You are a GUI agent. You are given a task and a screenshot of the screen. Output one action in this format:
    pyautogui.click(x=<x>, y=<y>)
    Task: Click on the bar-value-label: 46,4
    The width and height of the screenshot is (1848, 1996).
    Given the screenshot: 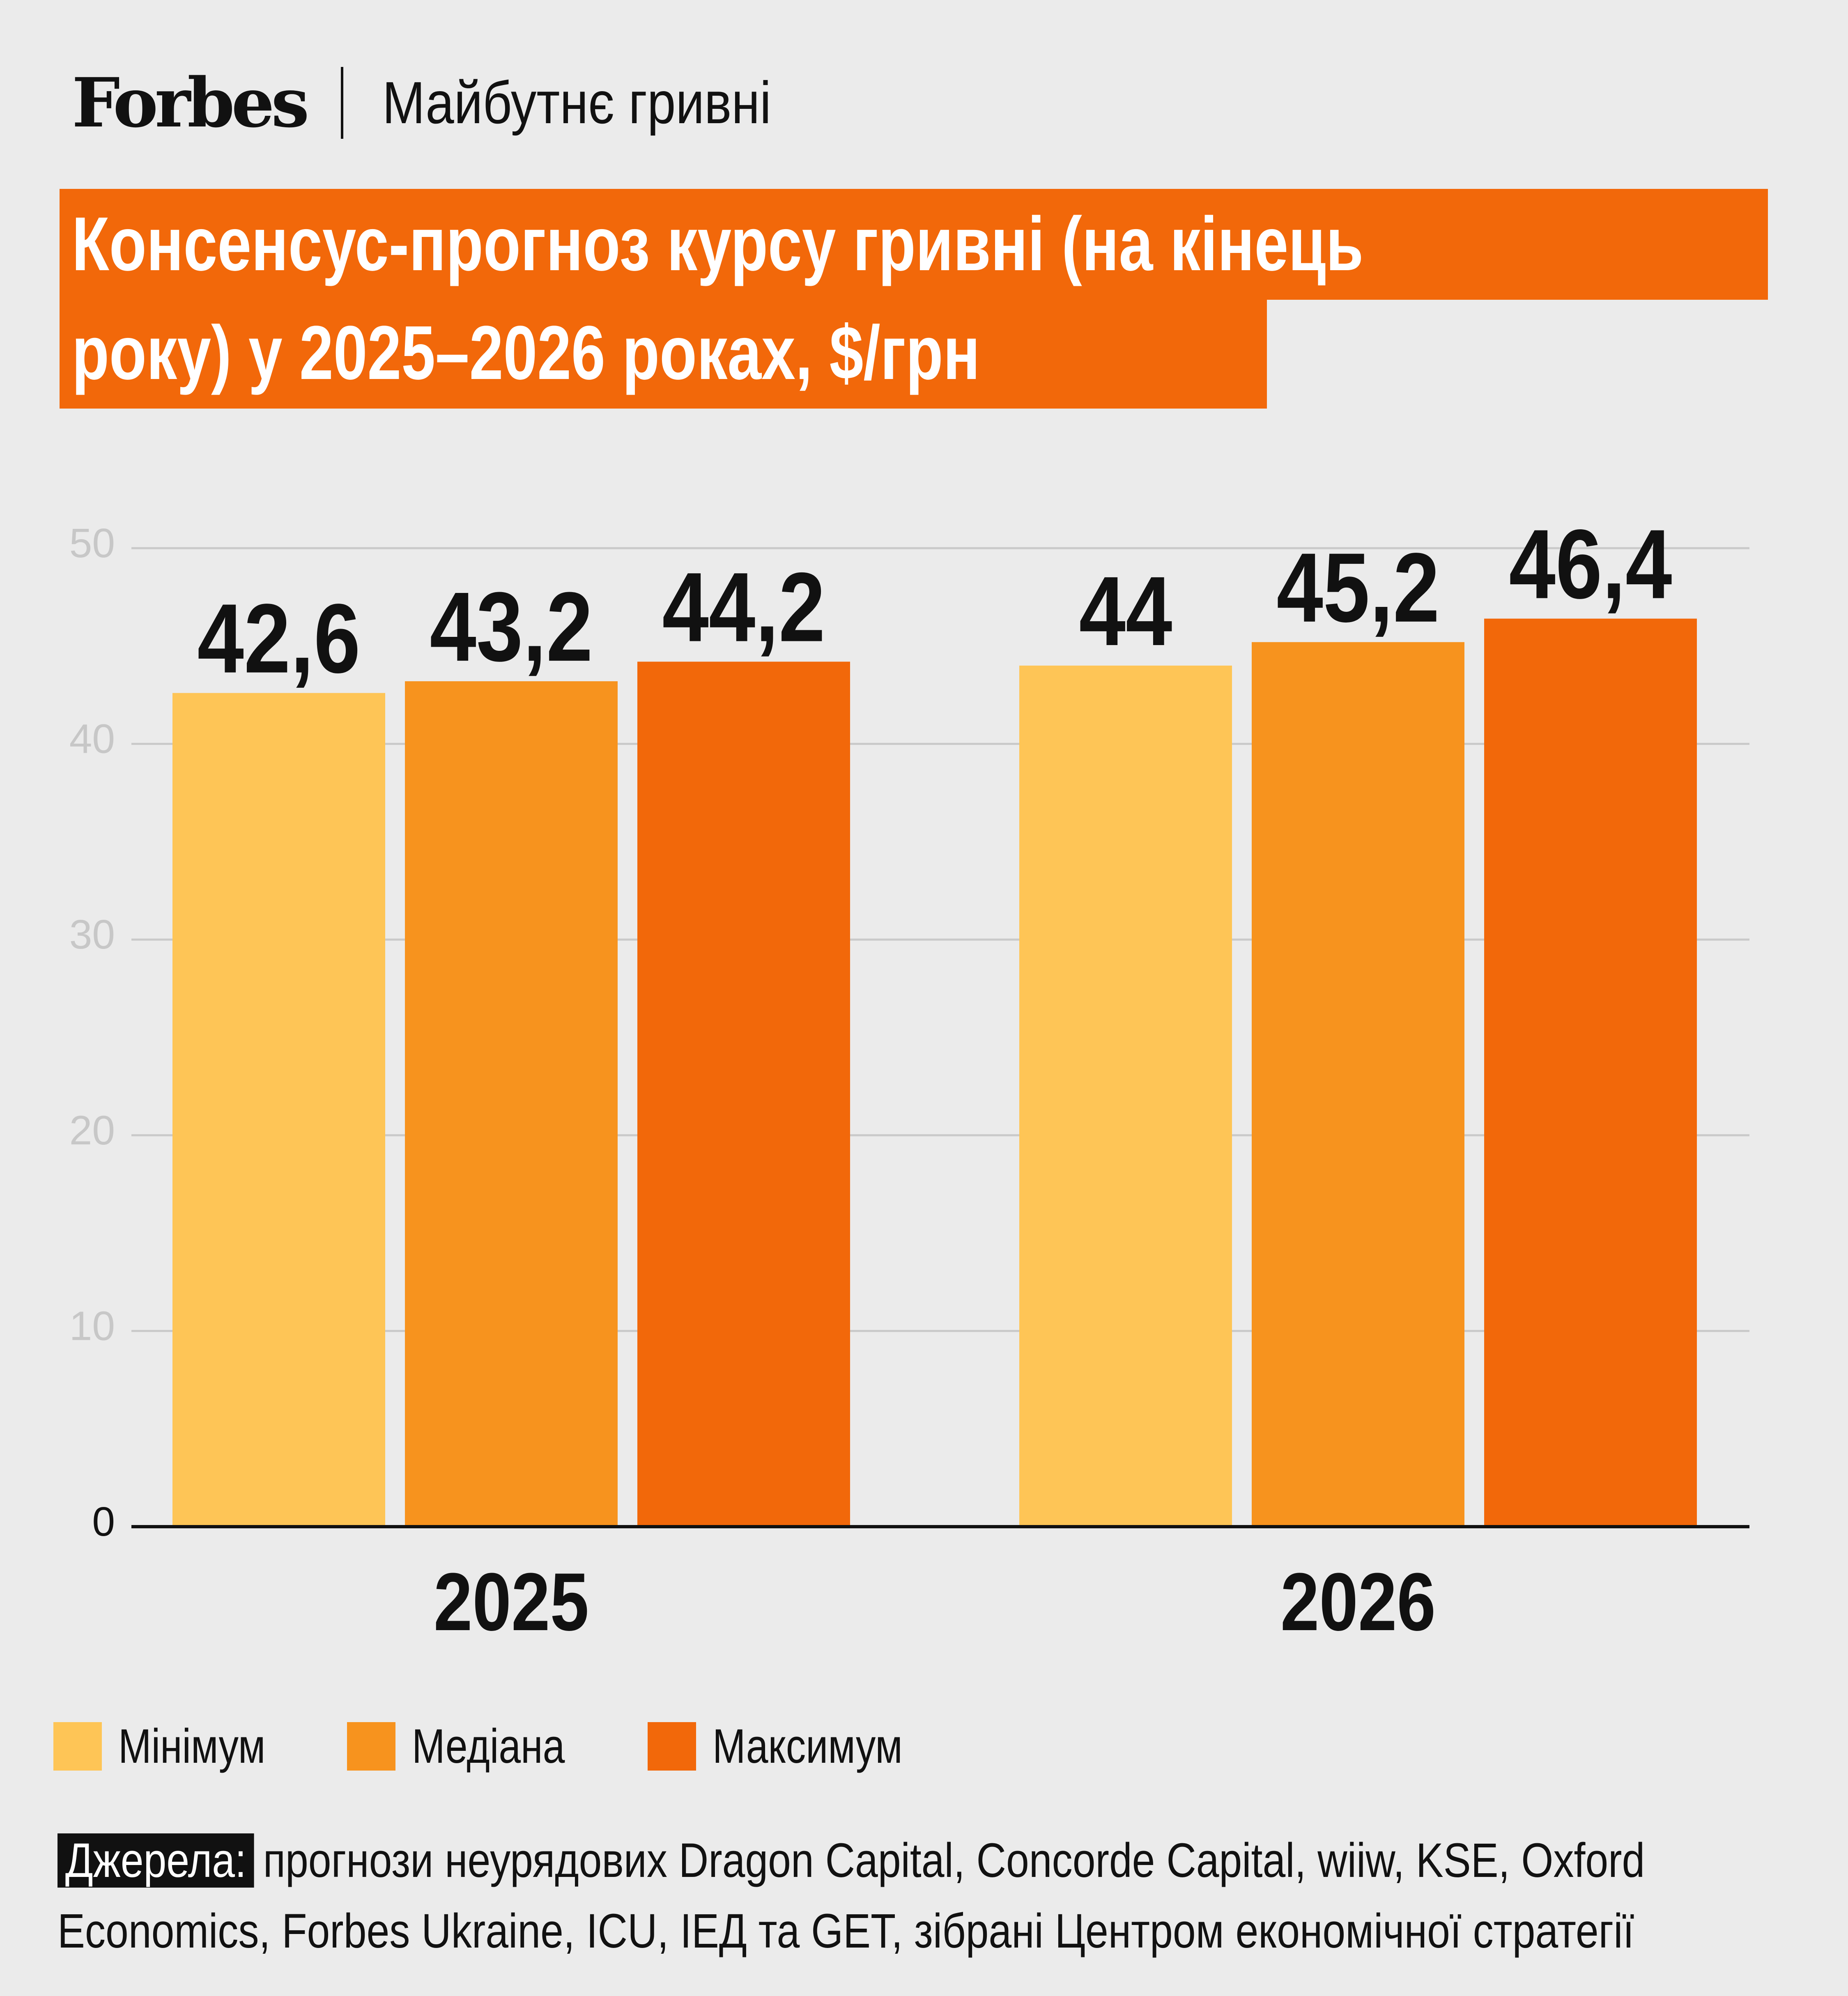 What is the action you would take?
    pyautogui.click(x=1590, y=564)
    